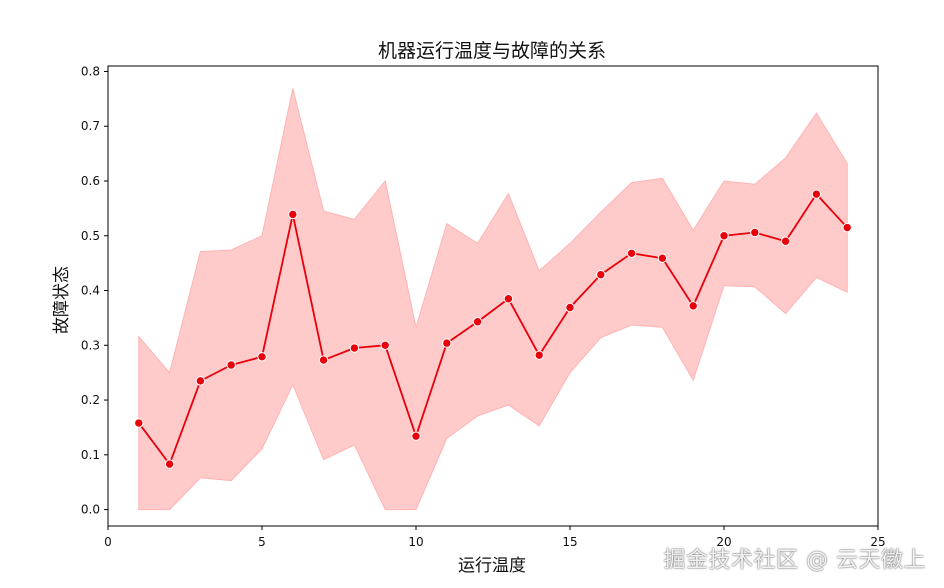 This screenshot has height=588, width=944. What do you see at coordinates (492, 51) in the screenshot?
I see `chart-title: 机器运行温度与故障的关系` at bounding box center [492, 51].